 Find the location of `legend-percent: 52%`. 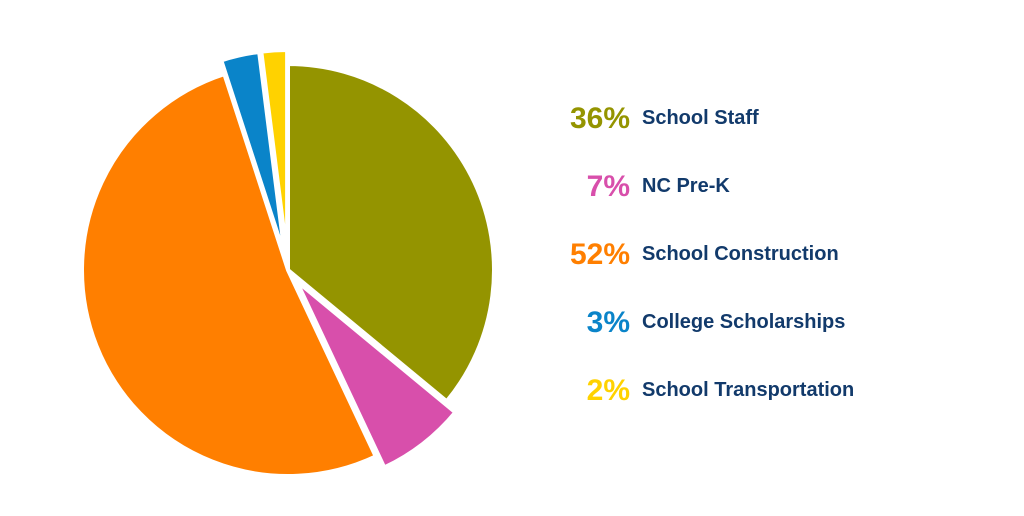

legend-percent: 52% is located at coordinates (599, 254).